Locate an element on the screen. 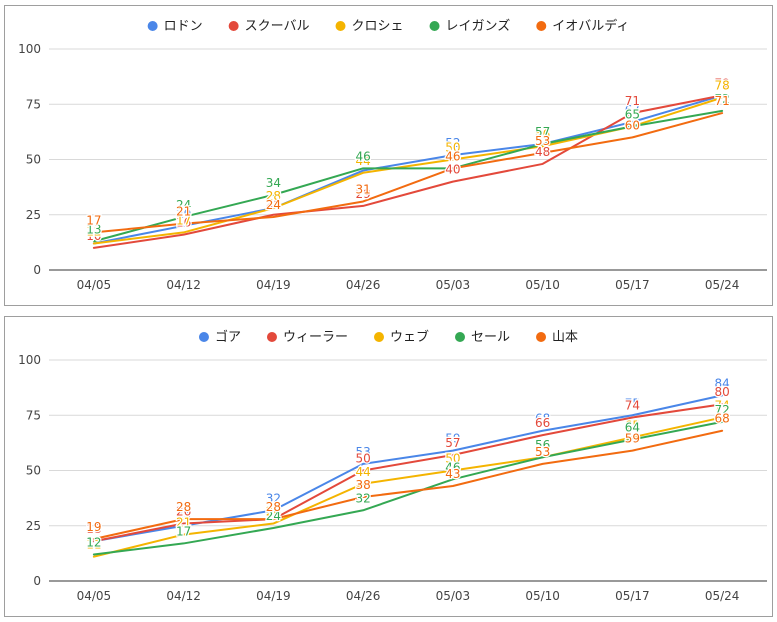 The width and height of the screenshot is (777, 622). legend-label: セール is located at coordinates (490, 337).